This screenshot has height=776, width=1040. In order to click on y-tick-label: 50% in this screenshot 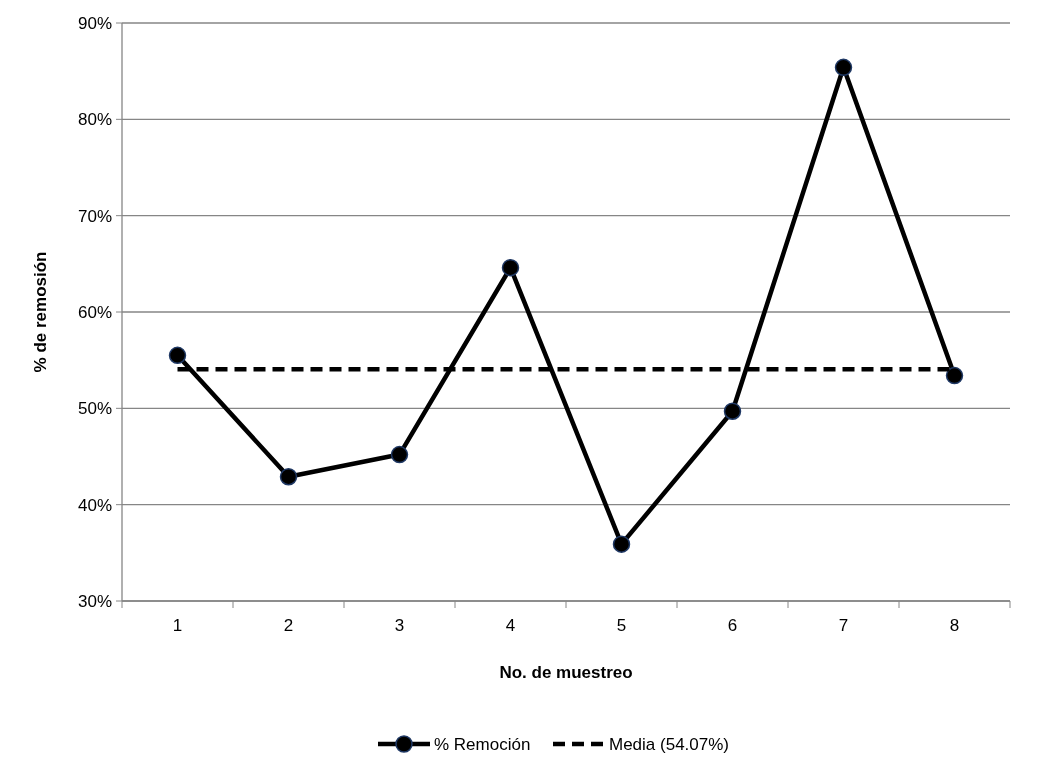, I will do `click(94, 409)`.